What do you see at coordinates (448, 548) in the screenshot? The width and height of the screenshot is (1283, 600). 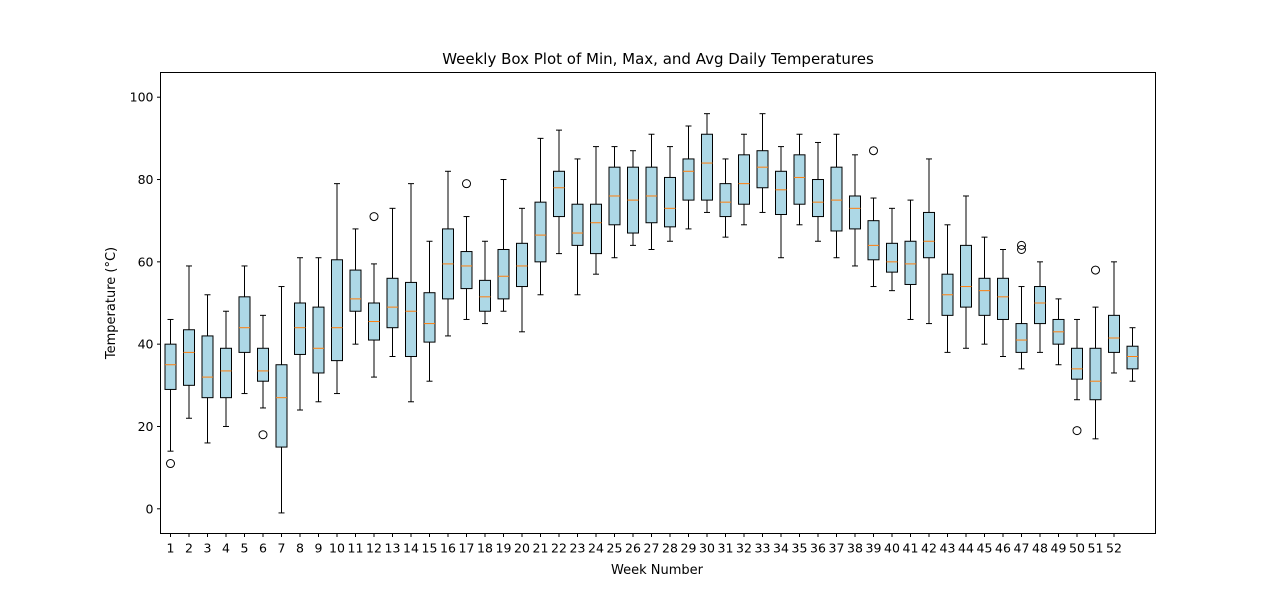 I see `x-tick-label: 16` at bounding box center [448, 548].